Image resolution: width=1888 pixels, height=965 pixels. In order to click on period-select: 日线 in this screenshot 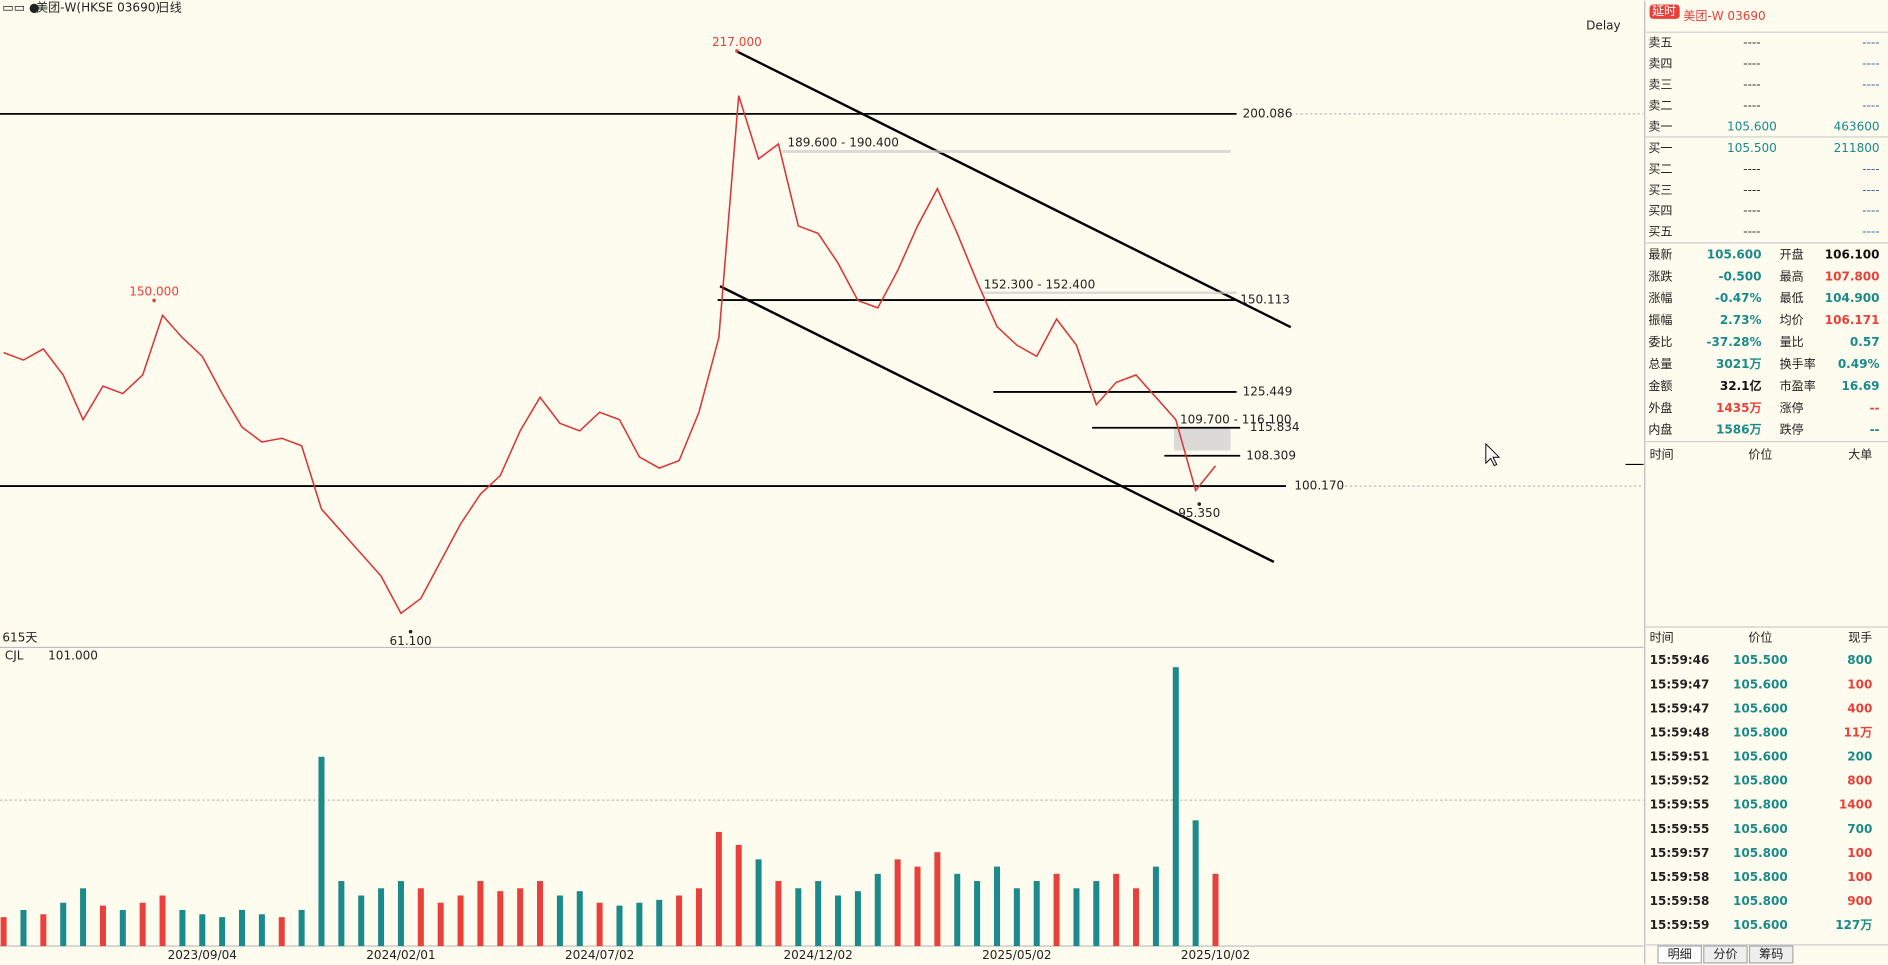, I will do `click(170, 8)`.